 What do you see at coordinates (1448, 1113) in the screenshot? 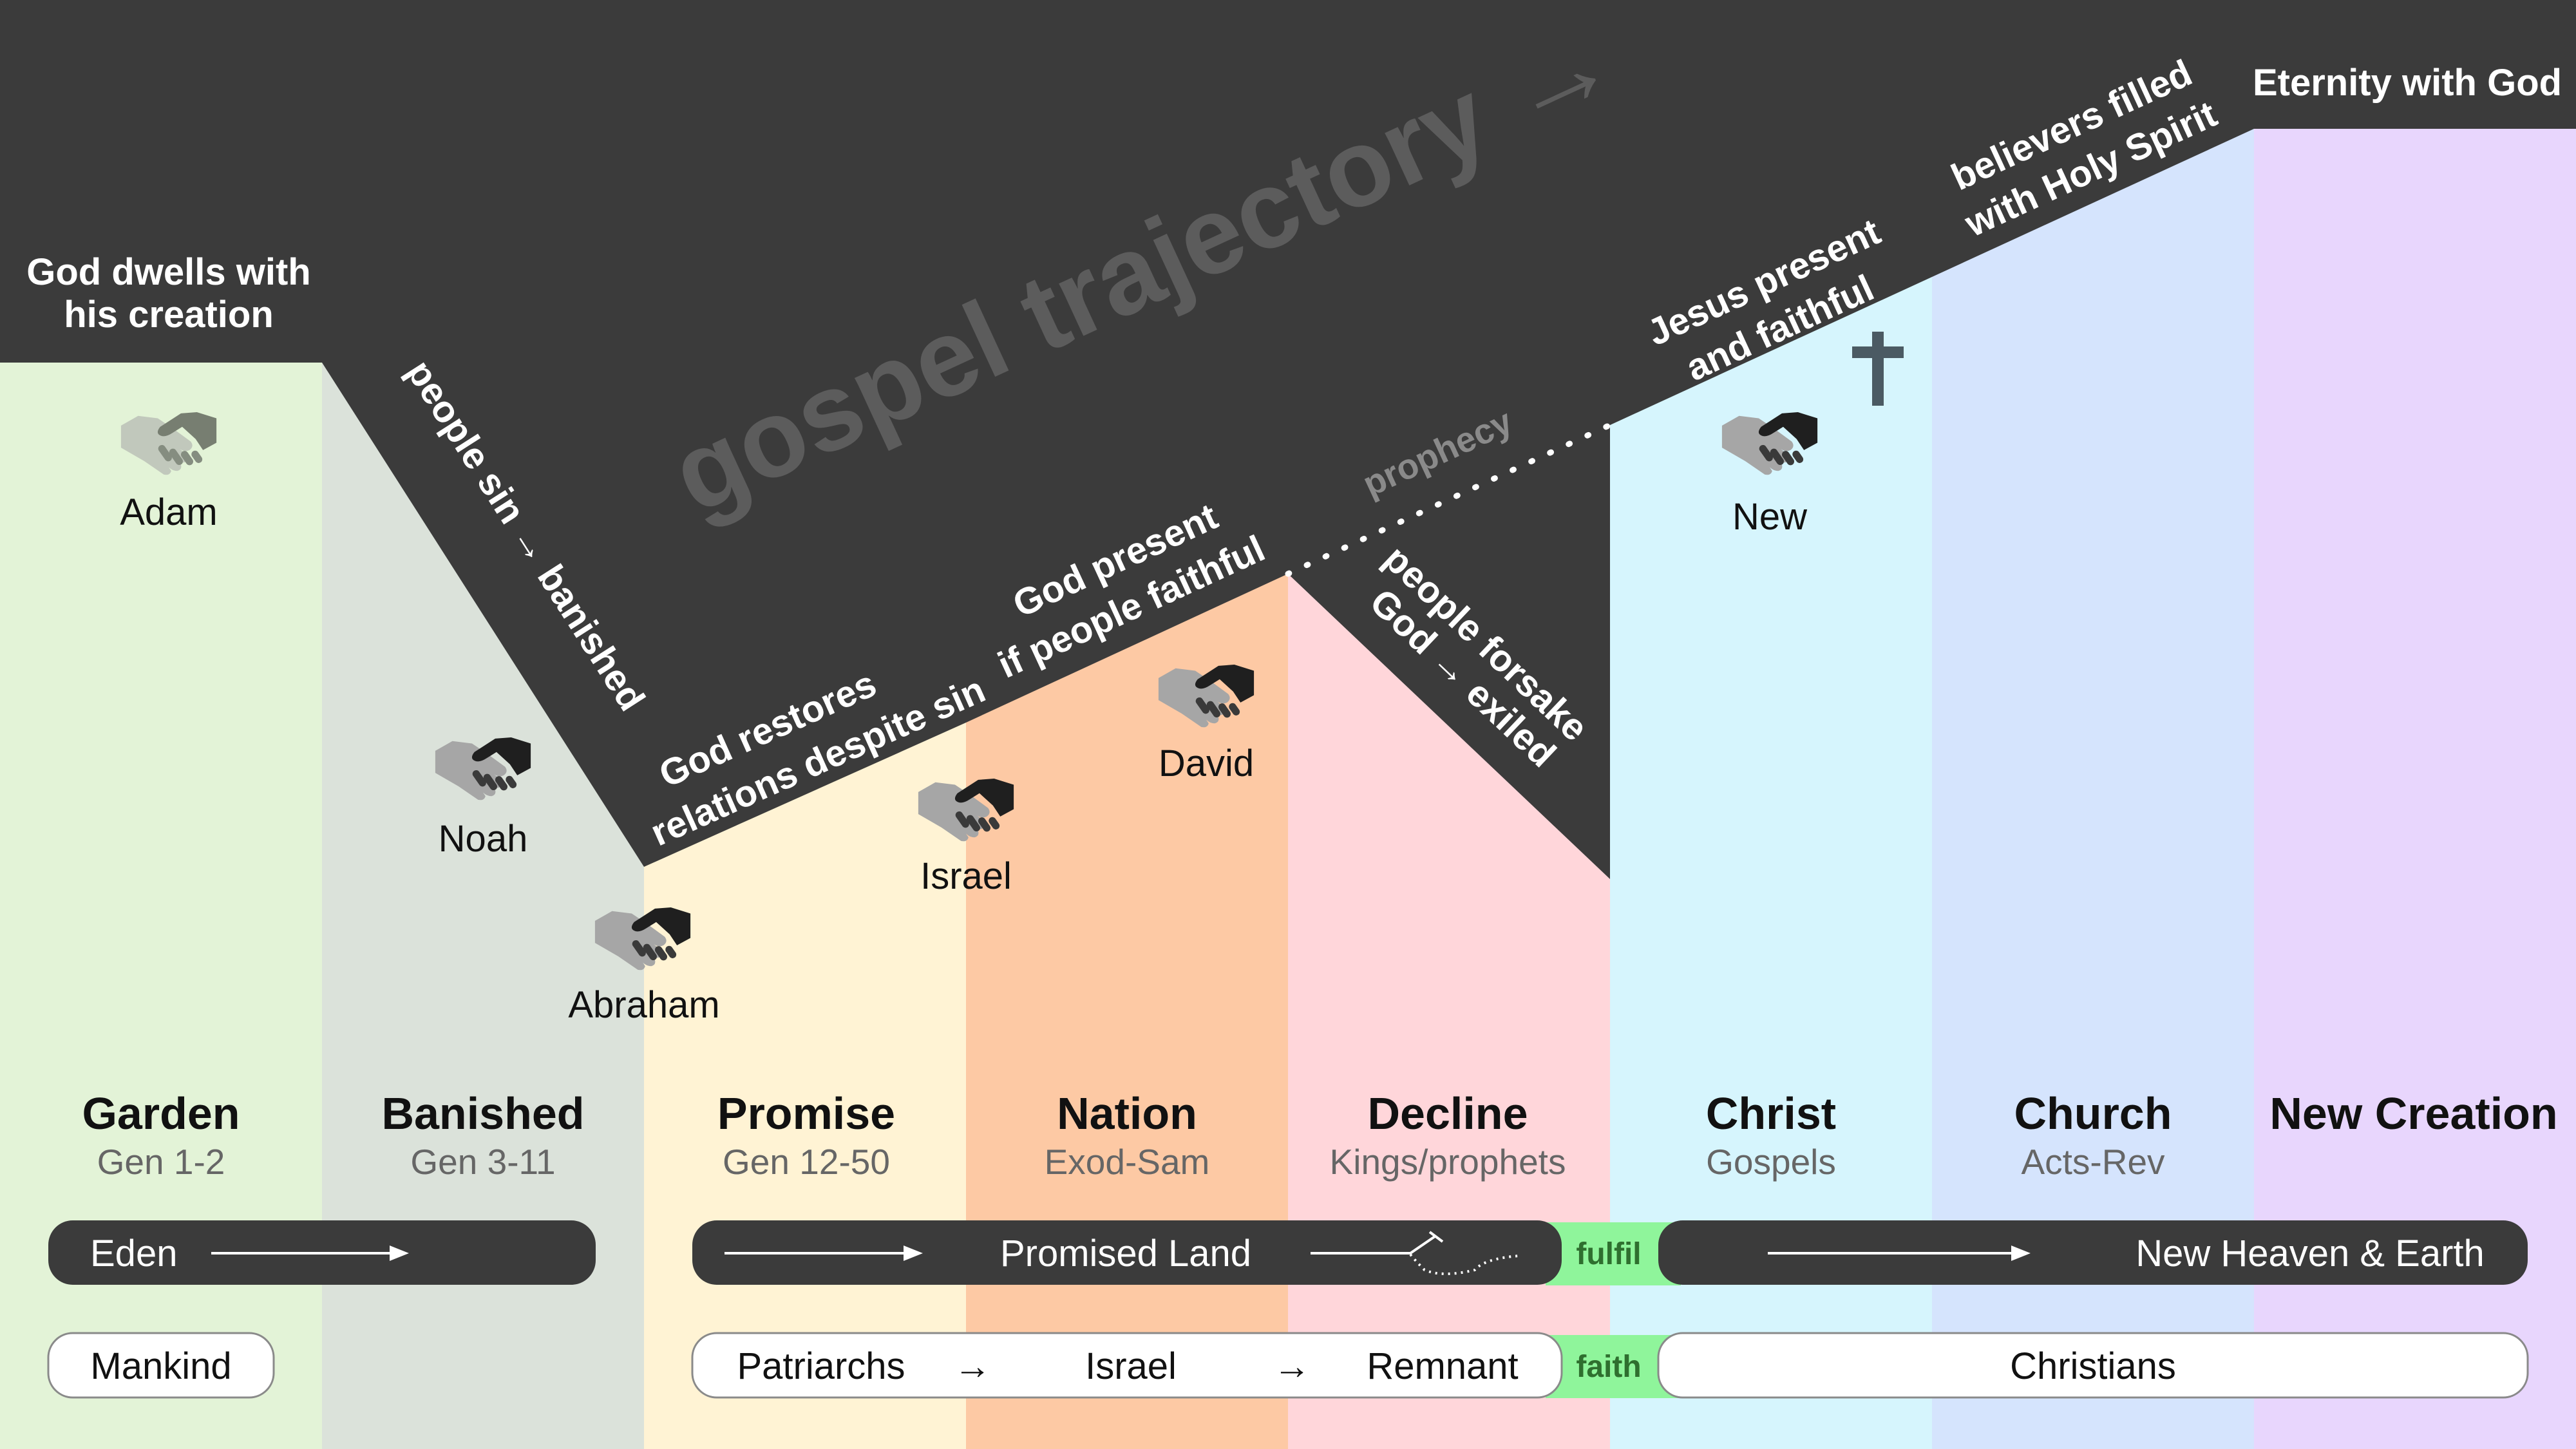
I see `period-name-decline: Decline` at bounding box center [1448, 1113].